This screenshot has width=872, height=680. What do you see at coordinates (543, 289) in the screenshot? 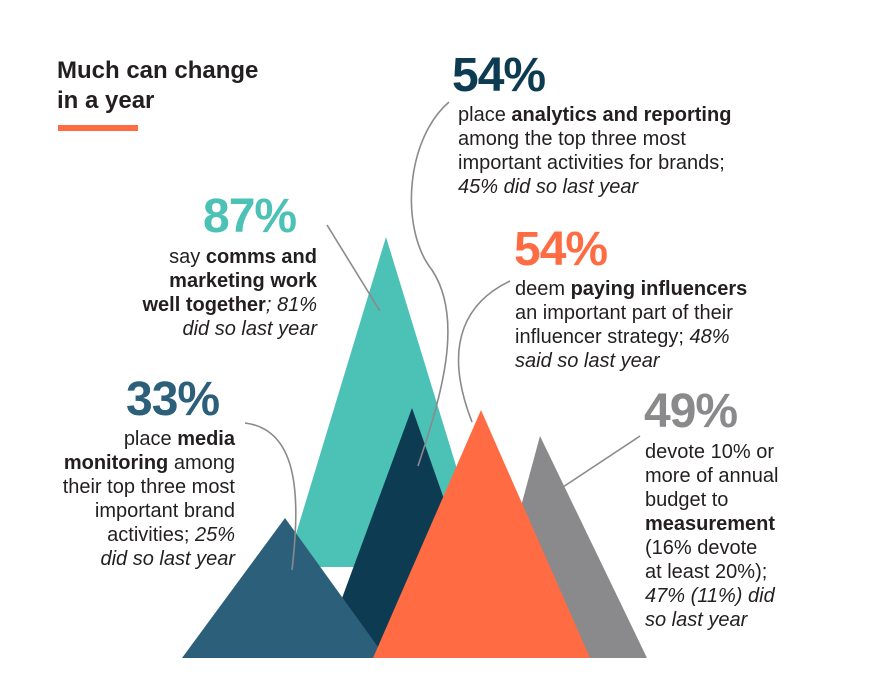
I see `text-fragment: deem` at bounding box center [543, 289].